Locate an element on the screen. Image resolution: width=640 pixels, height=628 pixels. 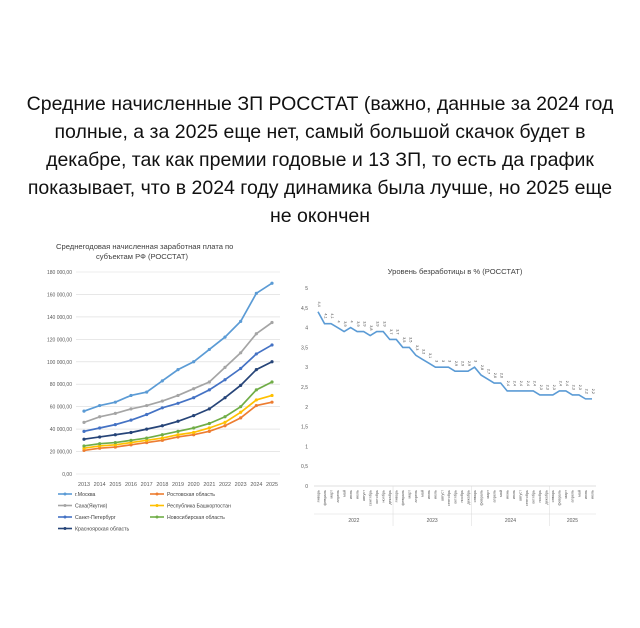
salary-chart-title-line-2: субъектам РФ (РОССТАТ) is located at coordinates (142, 256).